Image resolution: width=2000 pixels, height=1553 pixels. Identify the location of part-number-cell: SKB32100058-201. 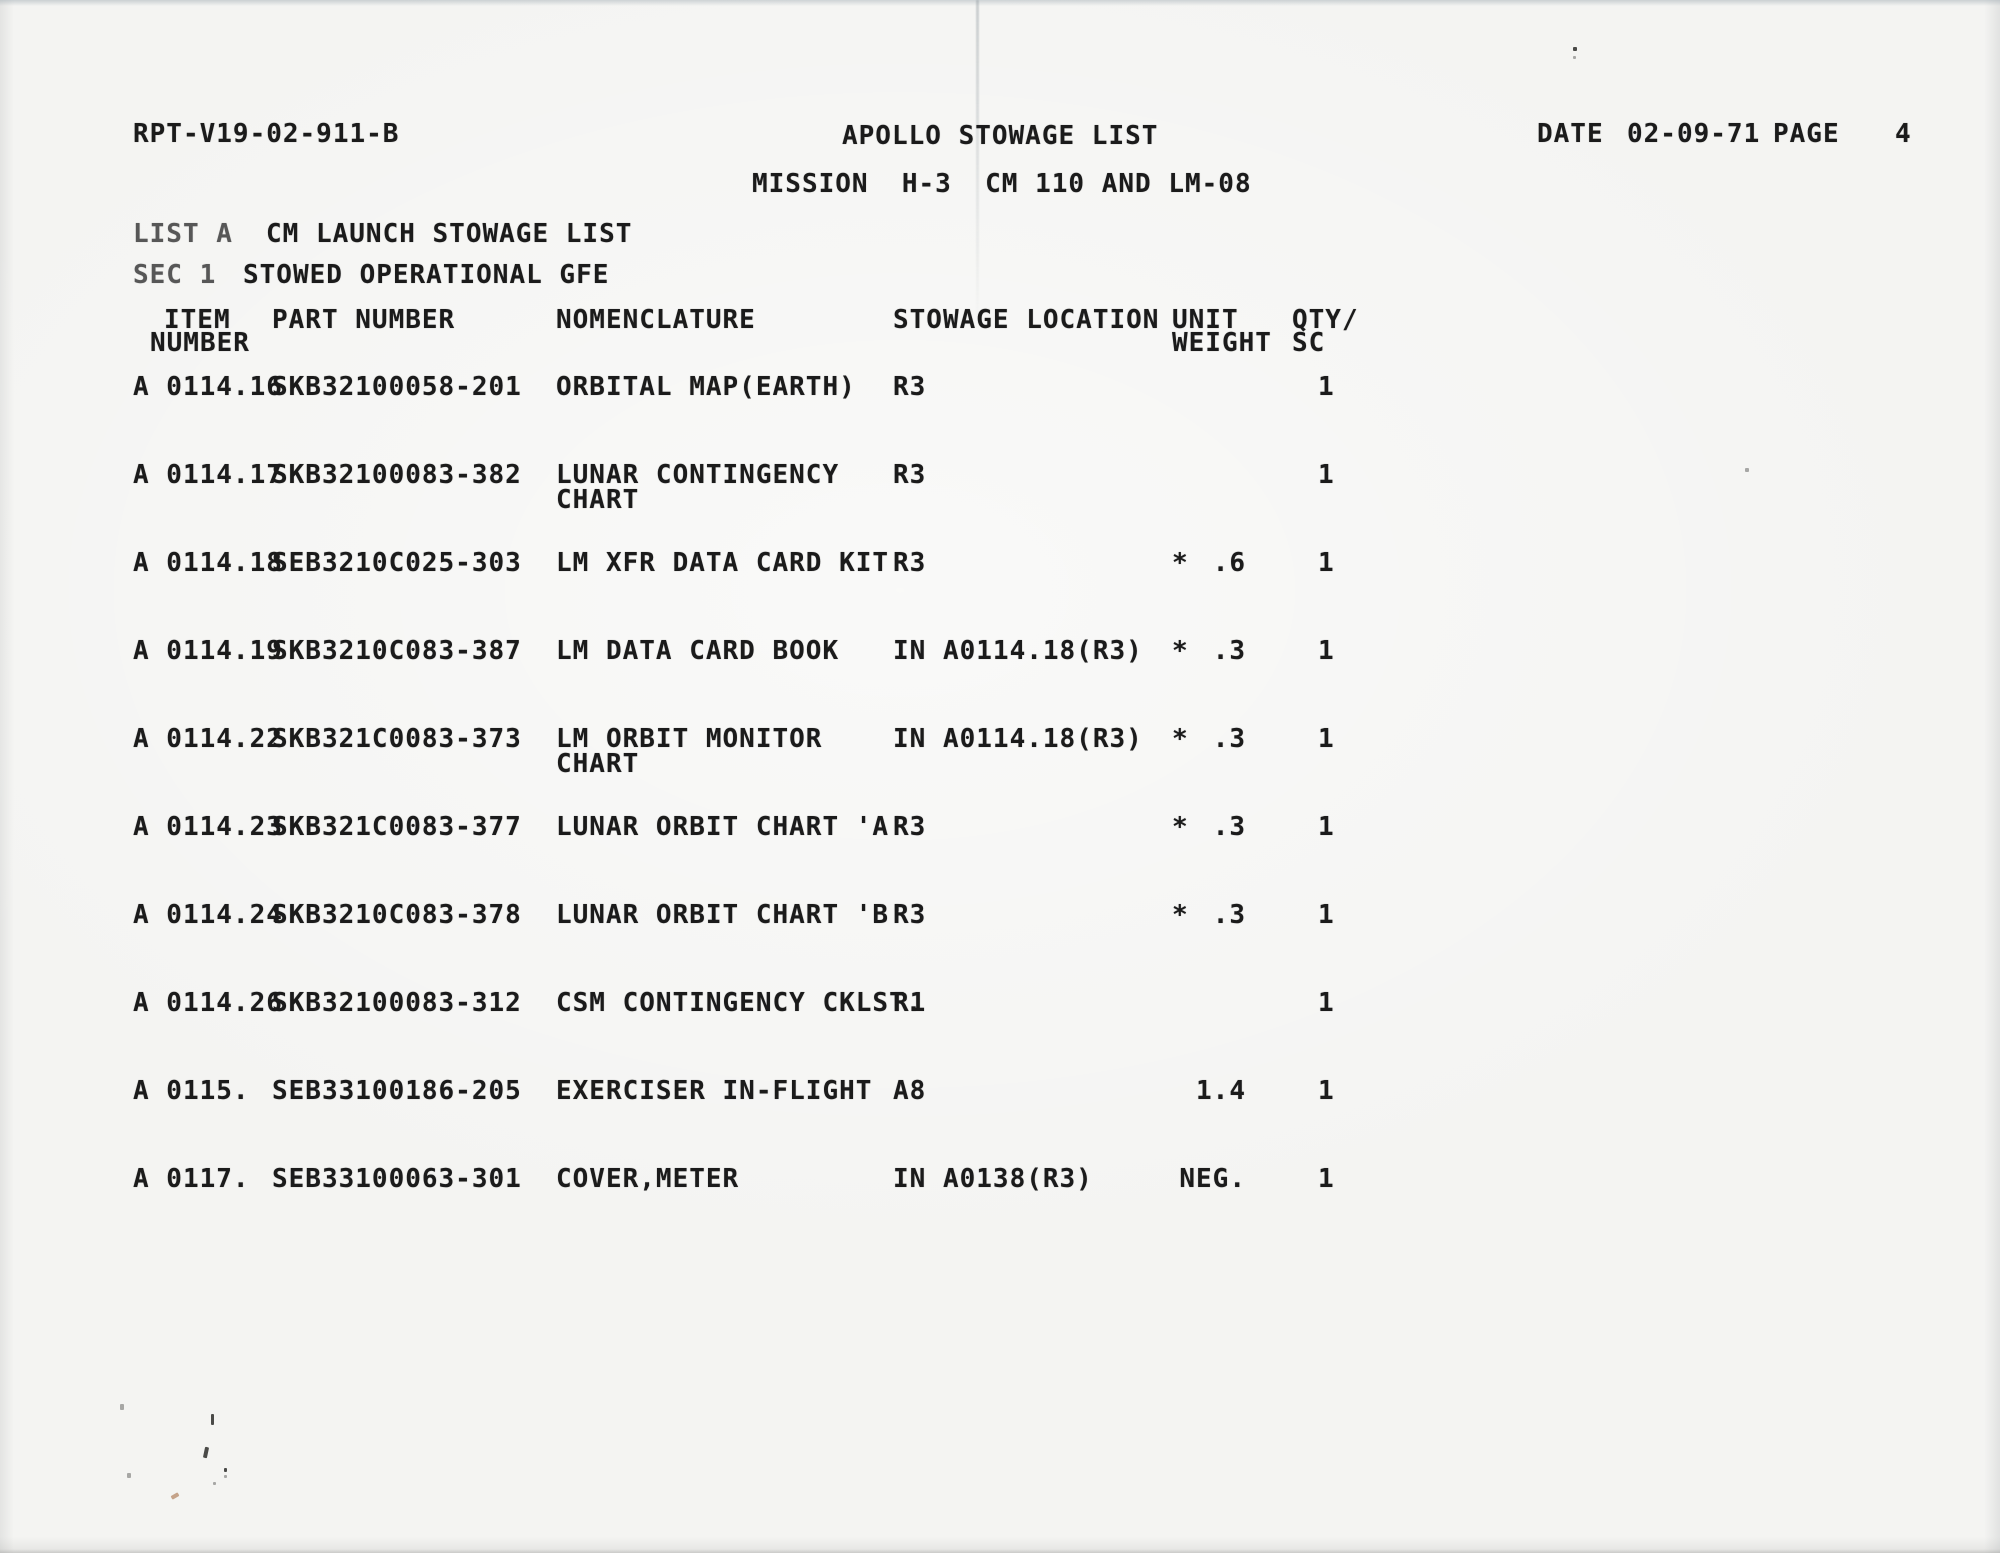
(397, 387).